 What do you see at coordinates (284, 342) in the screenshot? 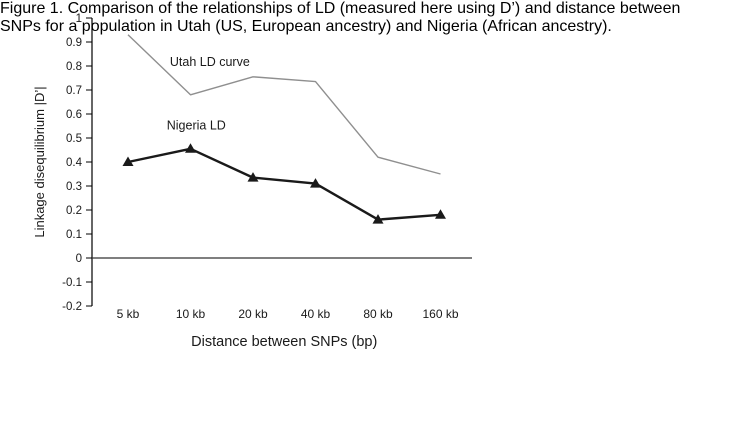
I see `x-axis-title: Distance between SNPs (bp)` at bounding box center [284, 342].